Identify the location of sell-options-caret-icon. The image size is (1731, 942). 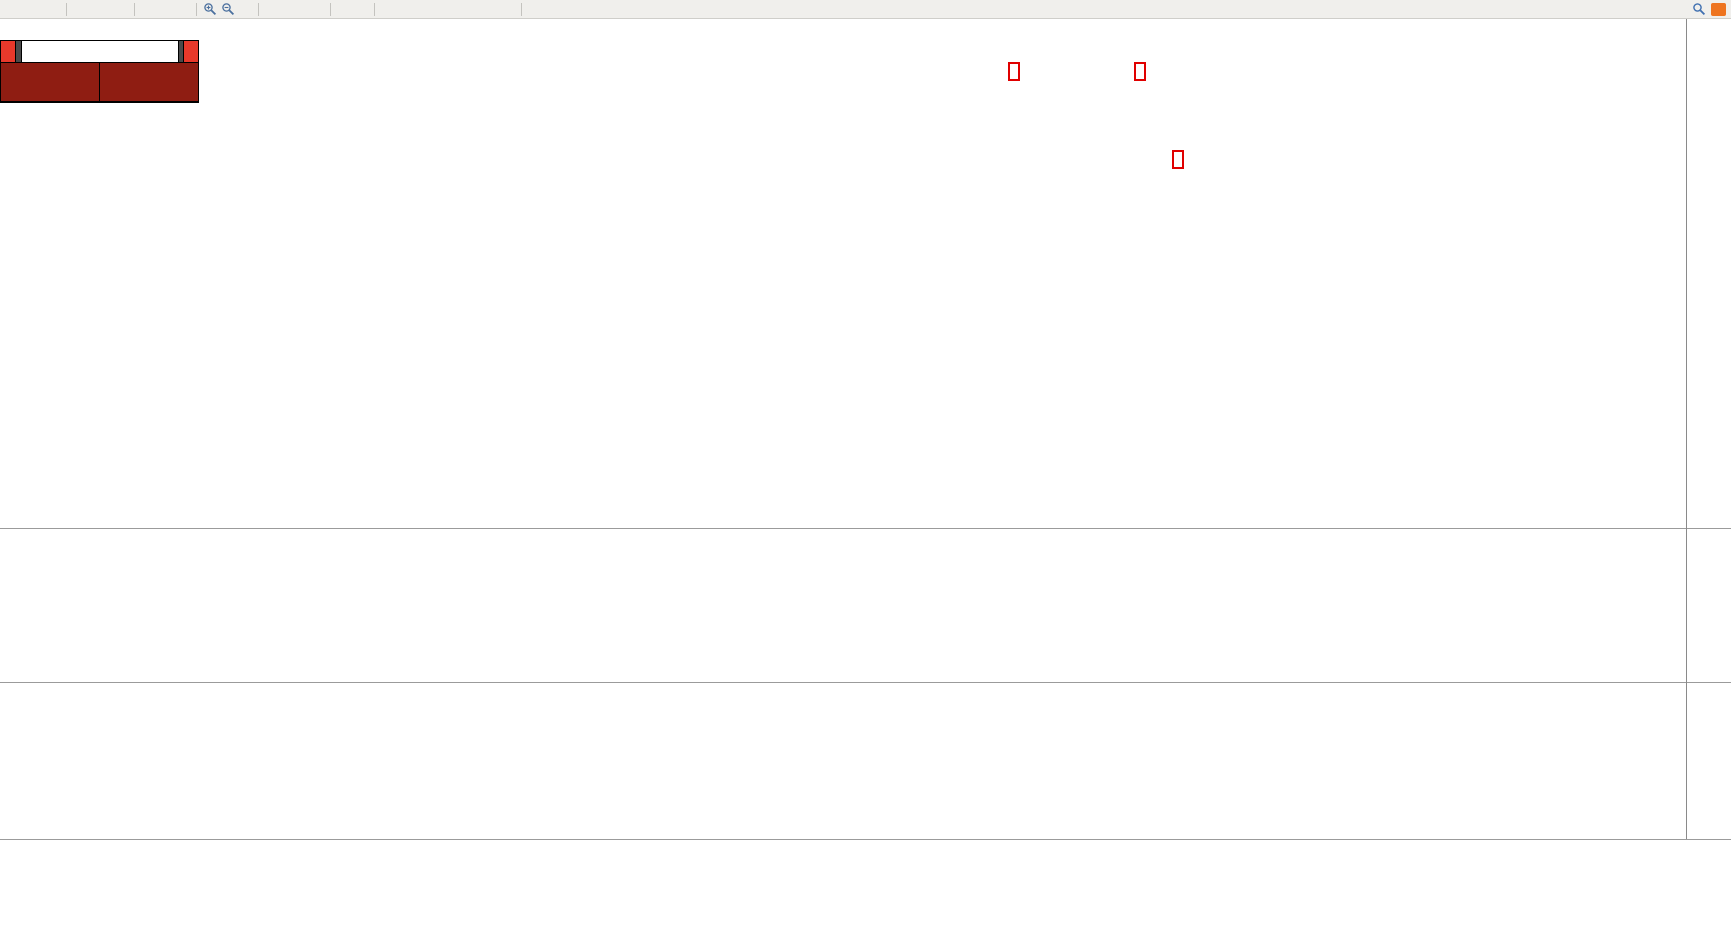
(18, 51).